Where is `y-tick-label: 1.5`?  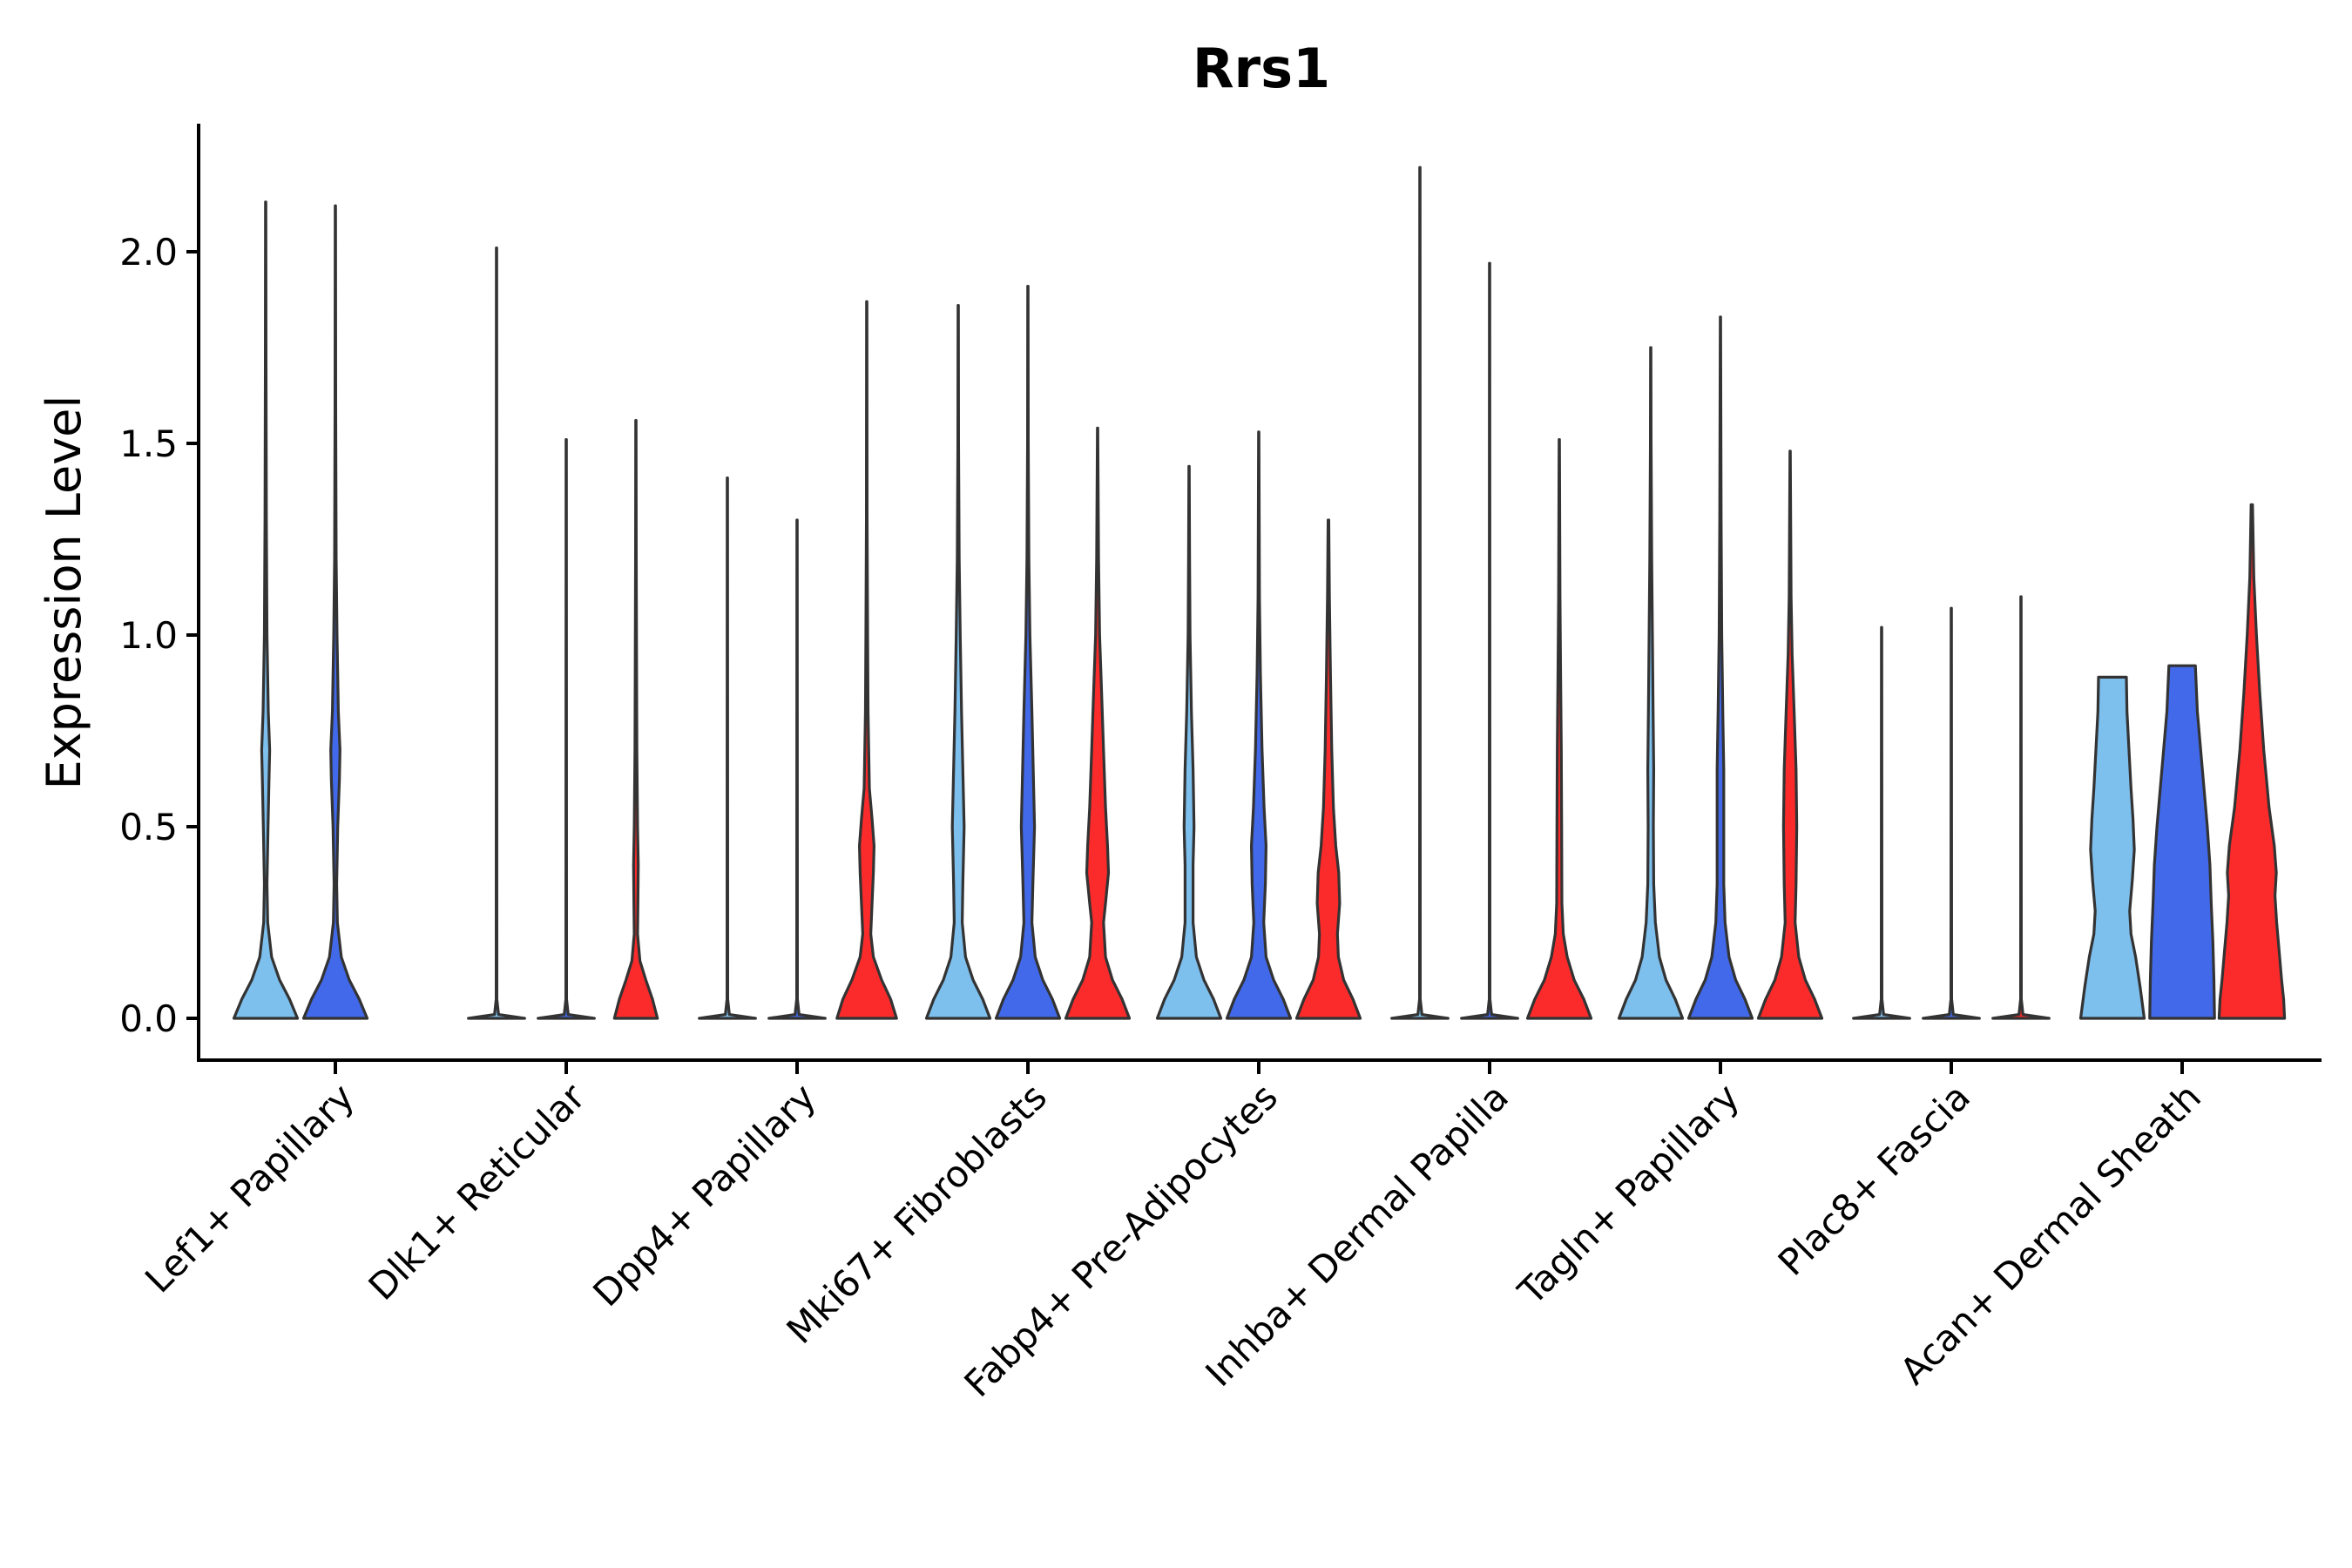 y-tick-label: 1.5 is located at coordinates (148, 443).